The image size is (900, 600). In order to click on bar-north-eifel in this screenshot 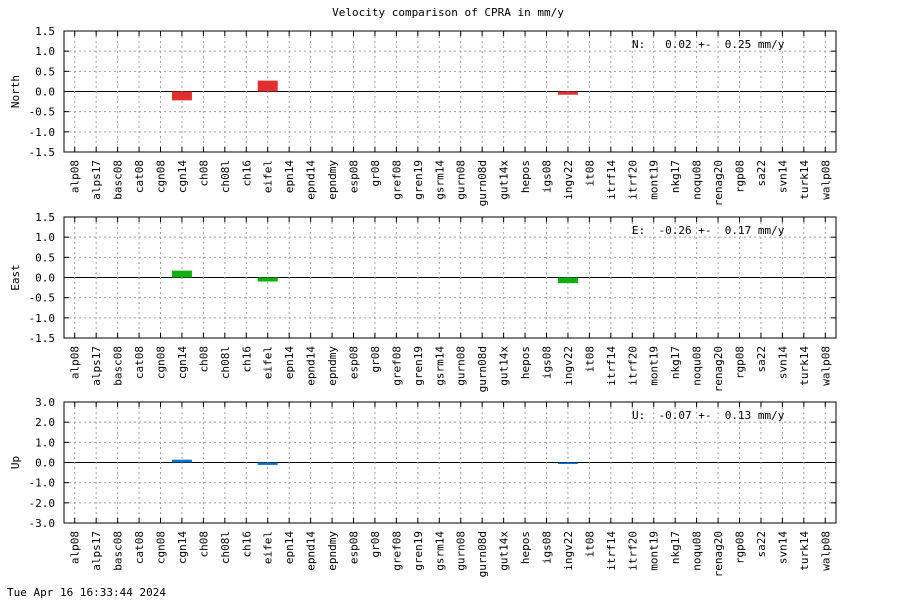, I will do `click(267, 86)`.